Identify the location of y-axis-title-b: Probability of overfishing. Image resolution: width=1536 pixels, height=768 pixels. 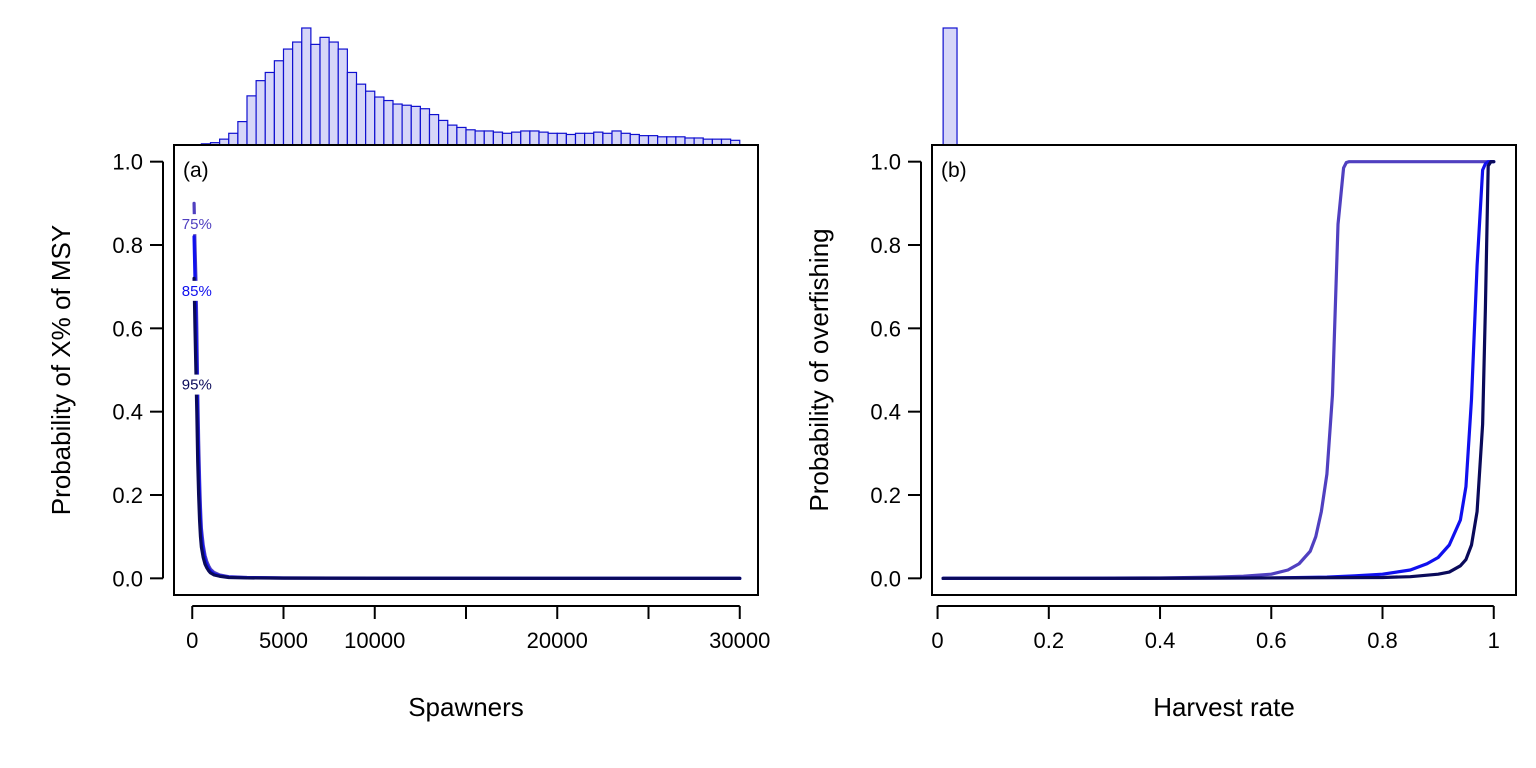
(819, 369).